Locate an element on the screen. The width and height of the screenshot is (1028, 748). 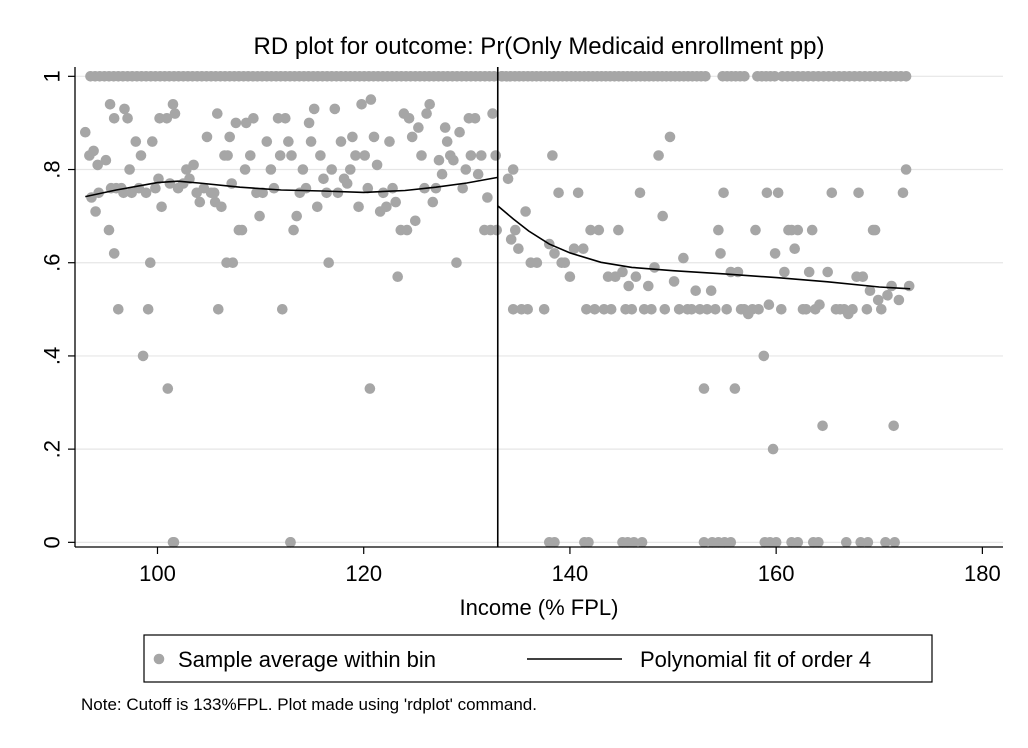
x-ticks: 100 120 140 160 180 is located at coordinates (570, 566).